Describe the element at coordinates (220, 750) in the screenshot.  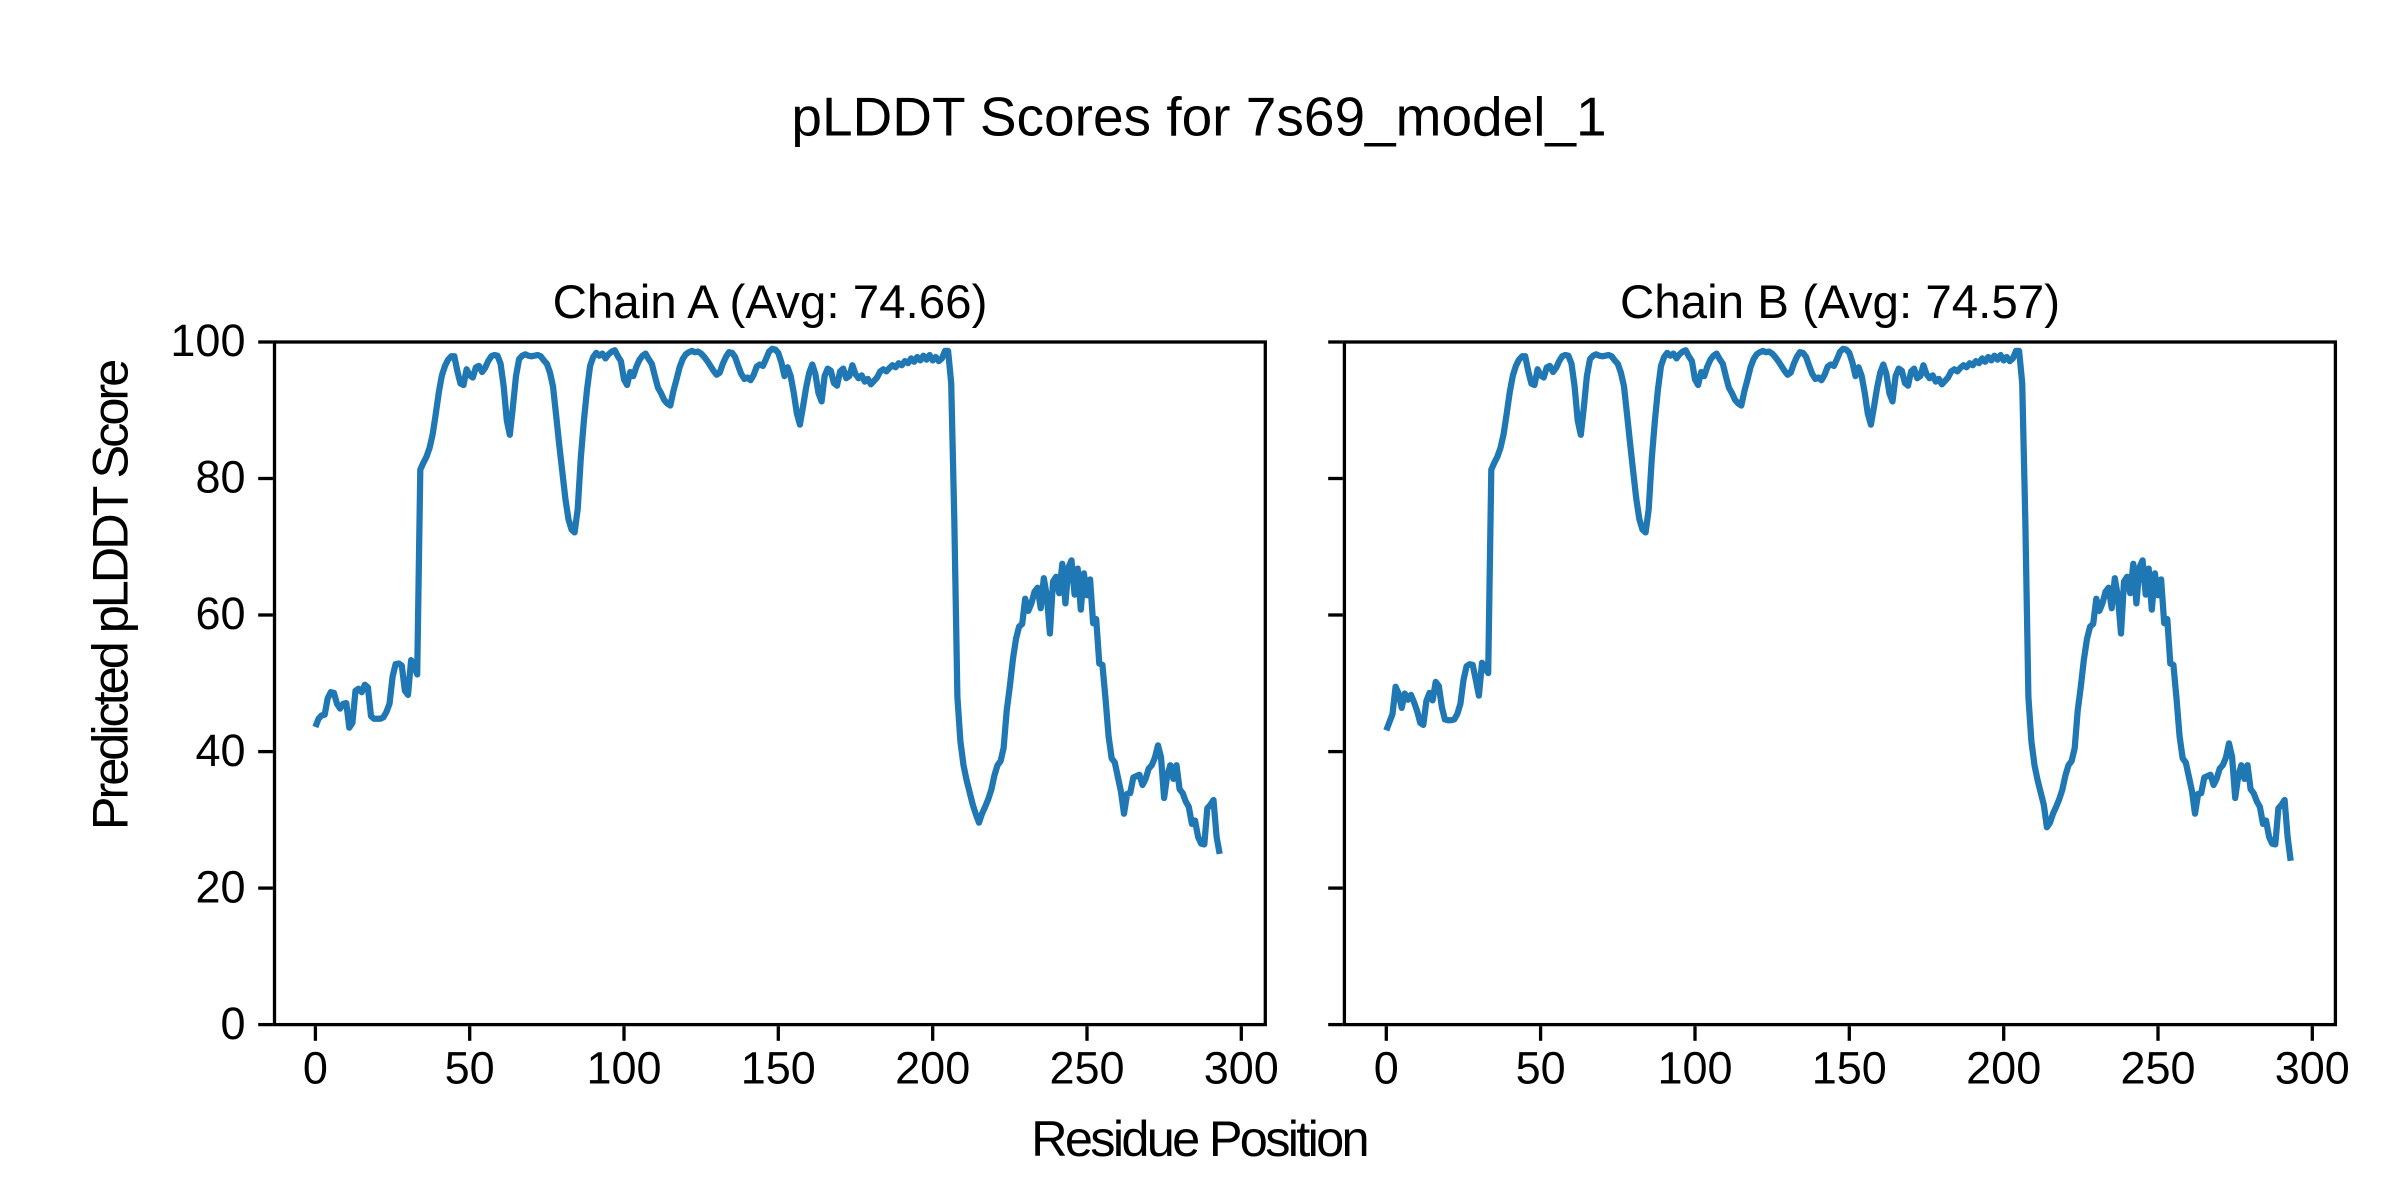
I see `svg-text: 40` at that location.